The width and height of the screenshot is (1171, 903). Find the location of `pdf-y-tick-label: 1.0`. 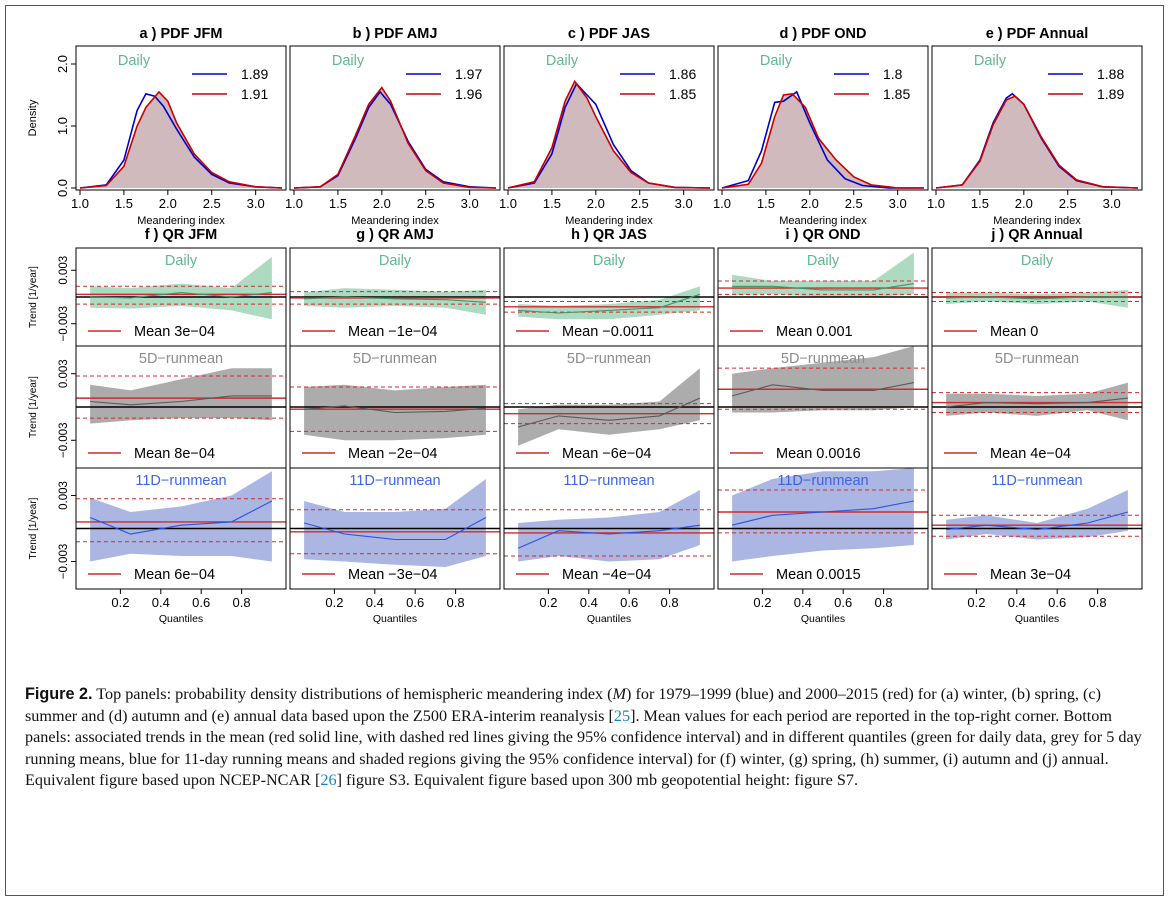

pdf-y-tick-label: 1.0 is located at coordinates (62, 126).